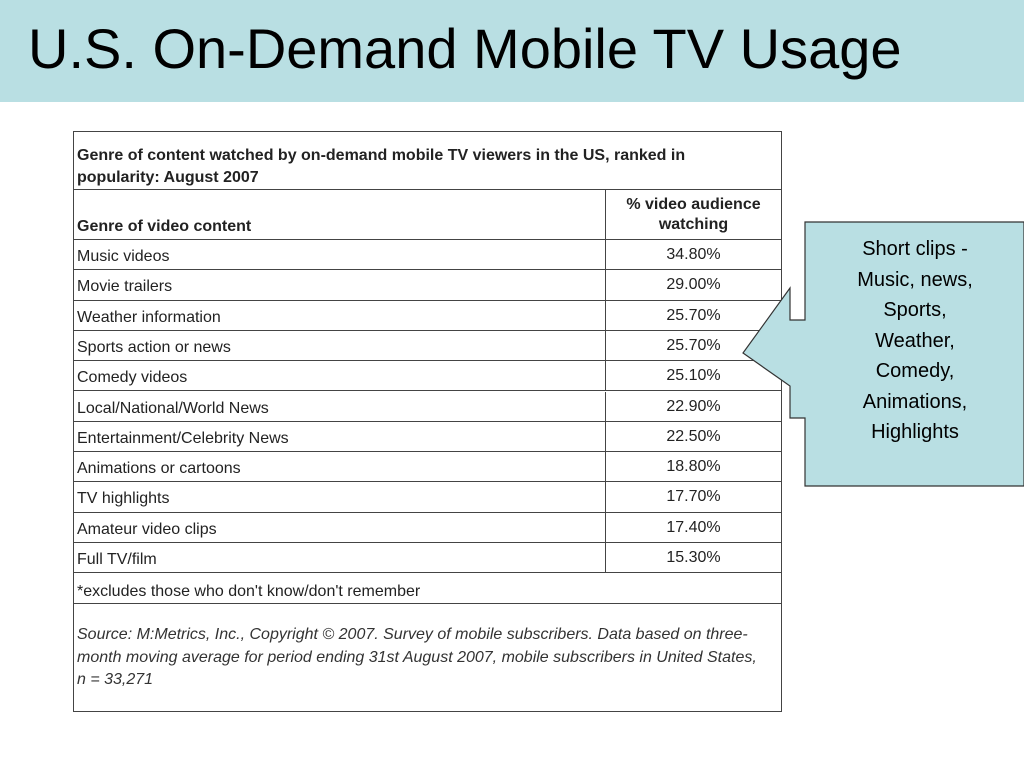 This screenshot has width=1024, height=768. I want to click on callout-shape, so click(883, 354).